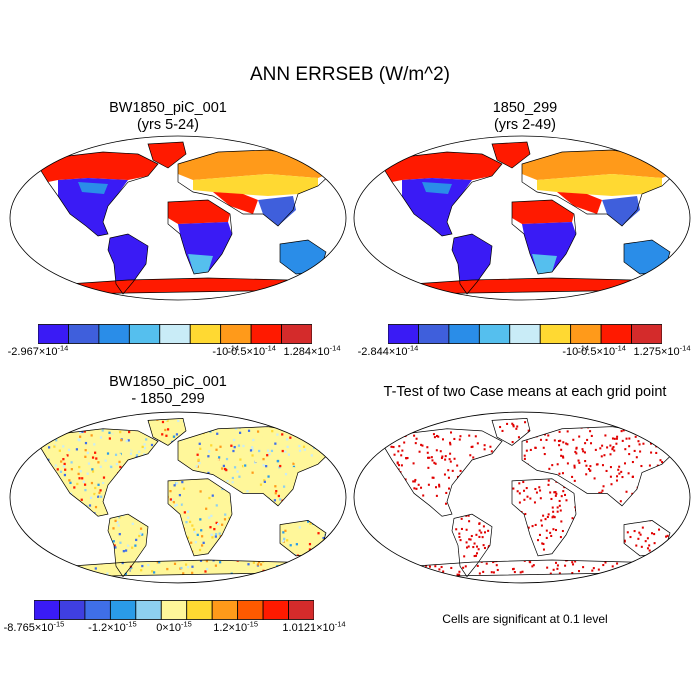 This screenshot has height=700, width=700. I want to click on panel-1-title: BW1850_piC_001 (yrs 5-24), so click(168, 117).